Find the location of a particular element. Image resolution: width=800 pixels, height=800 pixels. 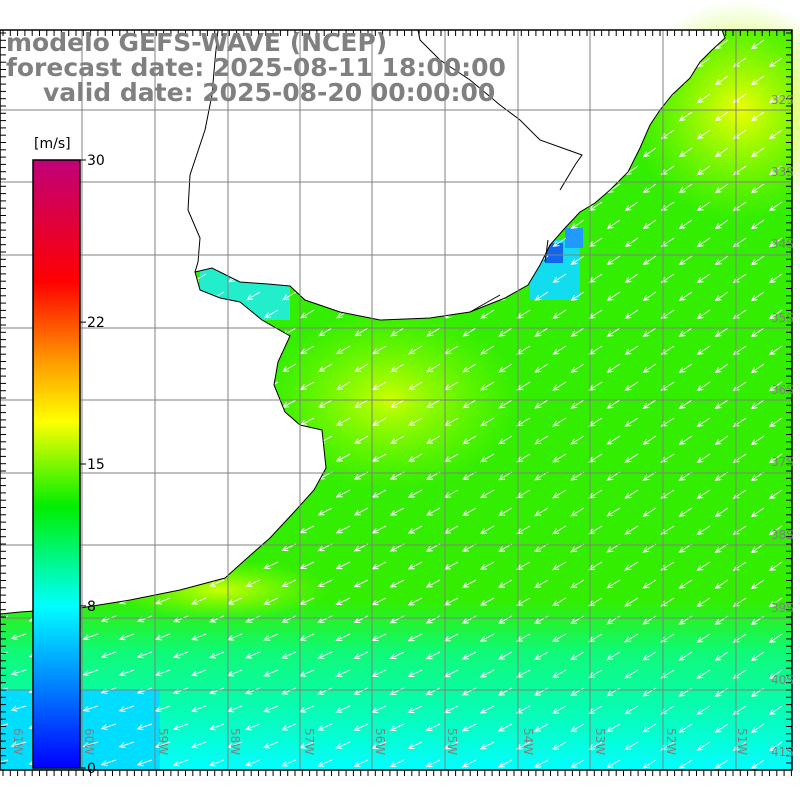

latitude-label: 39S is located at coordinates (782, 608).